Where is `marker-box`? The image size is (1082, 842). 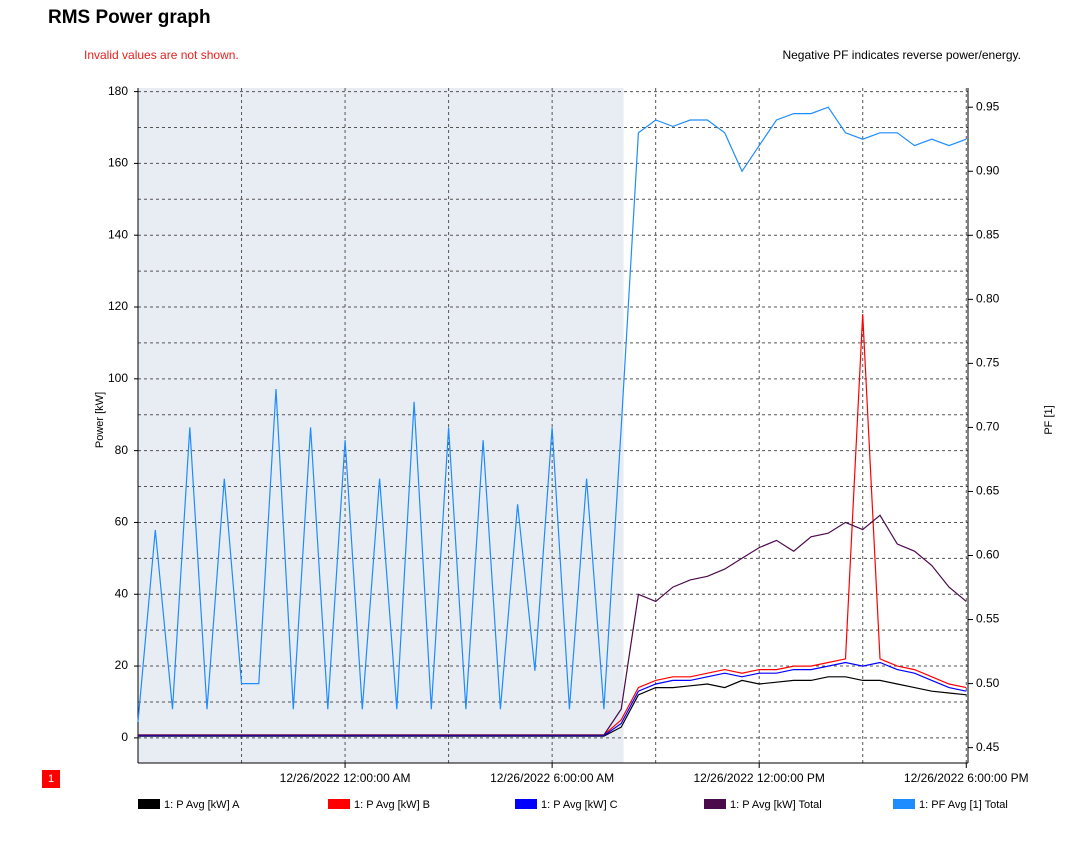
marker-box is located at coordinates (51, 779).